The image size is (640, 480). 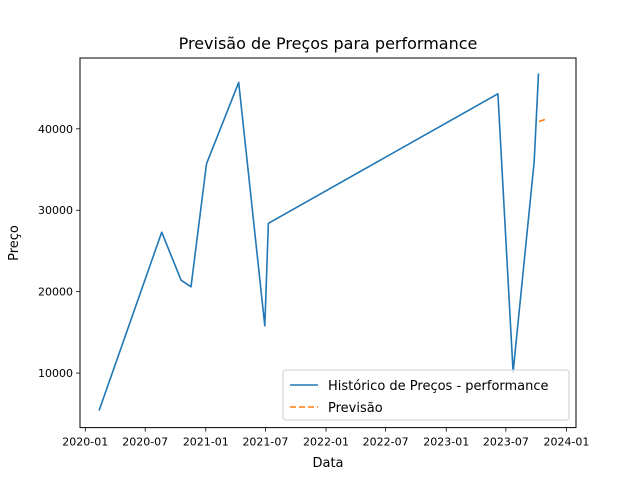 What do you see at coordinates (506, 442) in the screenshot?
I see `x-tick-label: 2023-07` at bounding box center [506, 442].